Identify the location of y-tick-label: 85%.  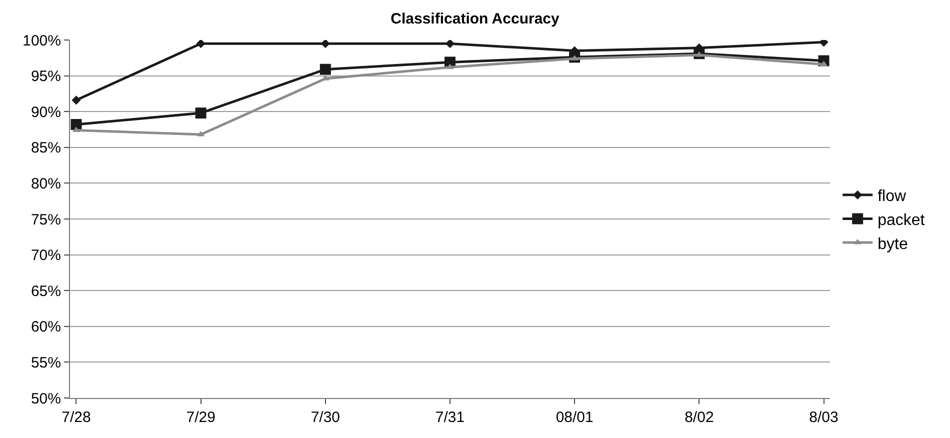
(45, 148).